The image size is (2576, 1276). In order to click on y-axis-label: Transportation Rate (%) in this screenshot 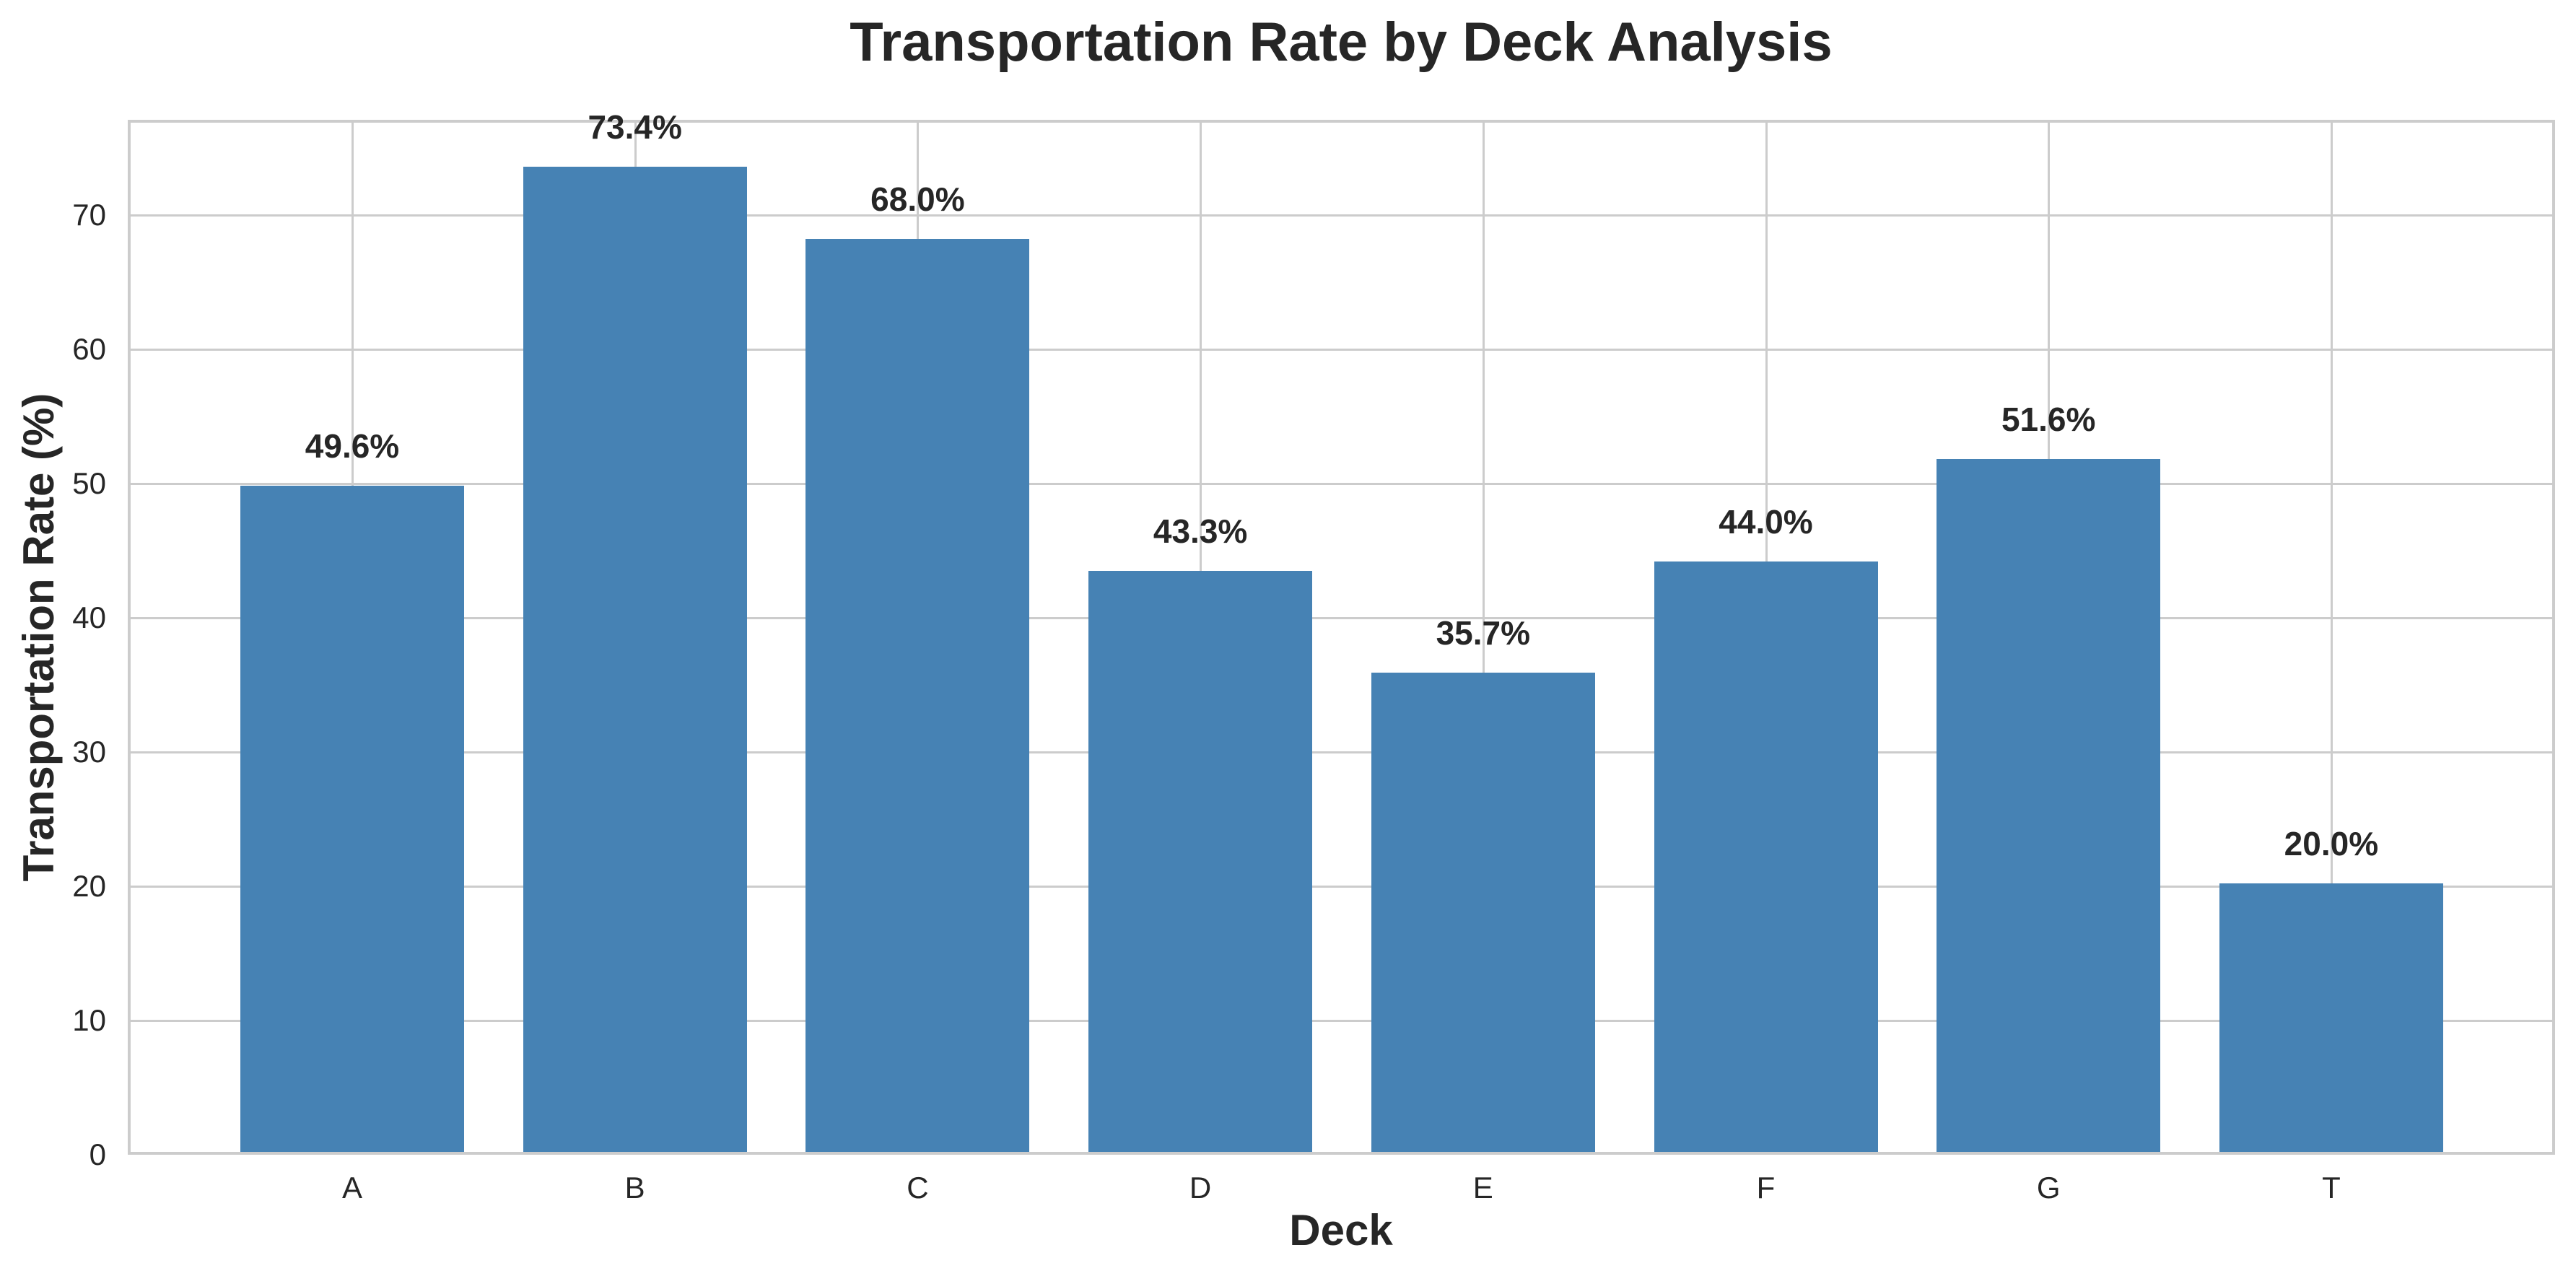, I will do `click(38, 637)`.